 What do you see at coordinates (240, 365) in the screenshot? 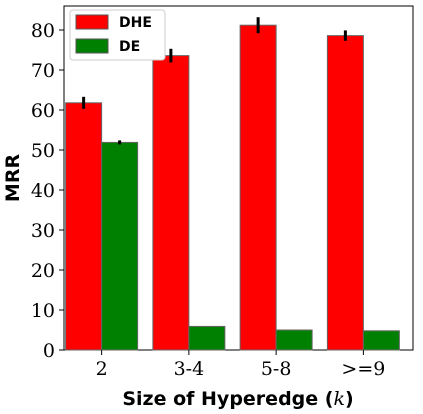
I see `x-axis: 2 3-4 5-8 >=9` at bounding box center [240, 365].